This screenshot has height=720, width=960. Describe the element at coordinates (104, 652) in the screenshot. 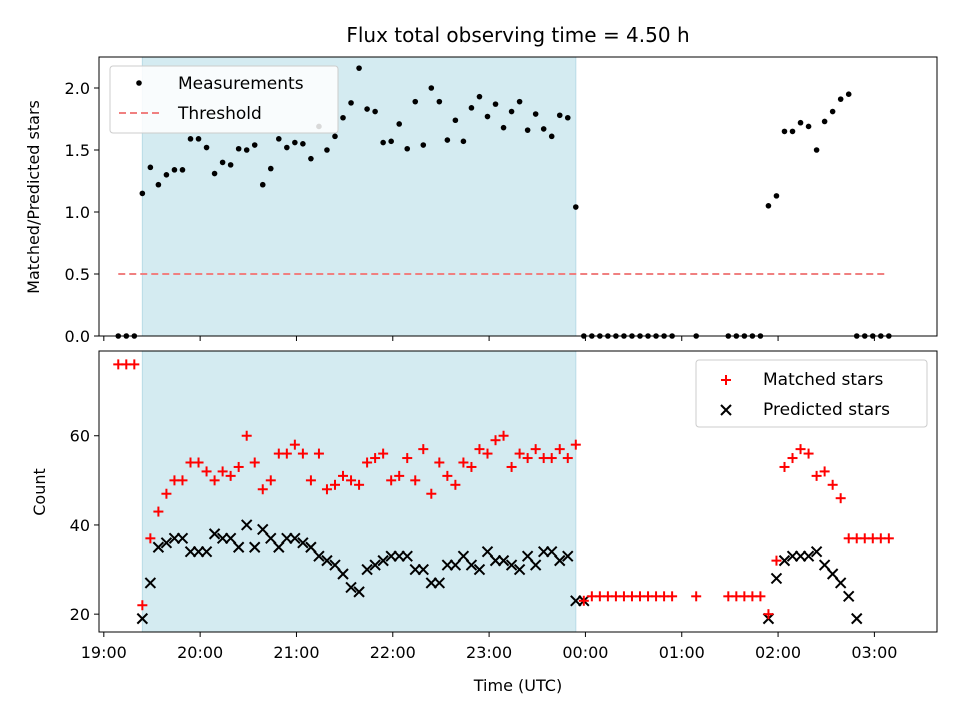

I see `x-tick-label: 19:00` at that location.